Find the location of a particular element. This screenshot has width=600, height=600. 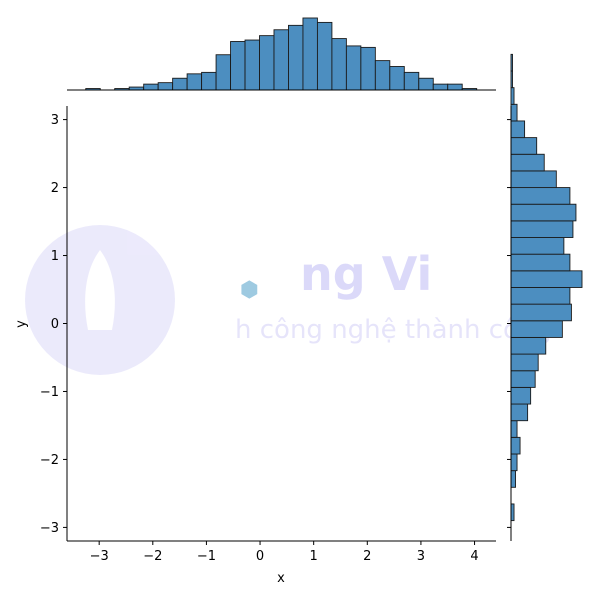

watermark-text-sub: h công nghệ thành công is located at coordinates (393, 330).